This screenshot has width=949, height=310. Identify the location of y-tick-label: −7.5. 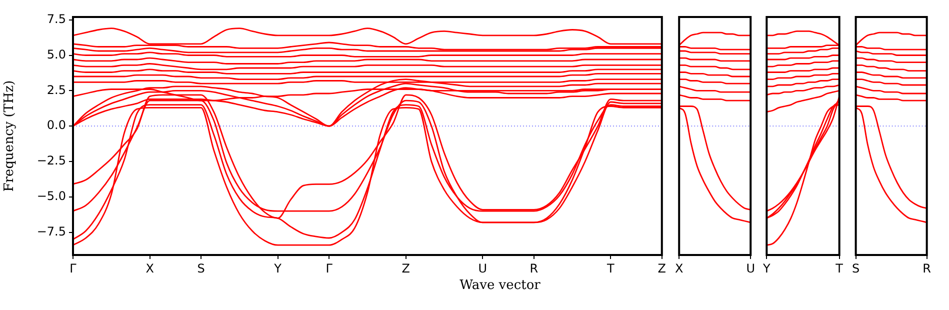
(51, 231).